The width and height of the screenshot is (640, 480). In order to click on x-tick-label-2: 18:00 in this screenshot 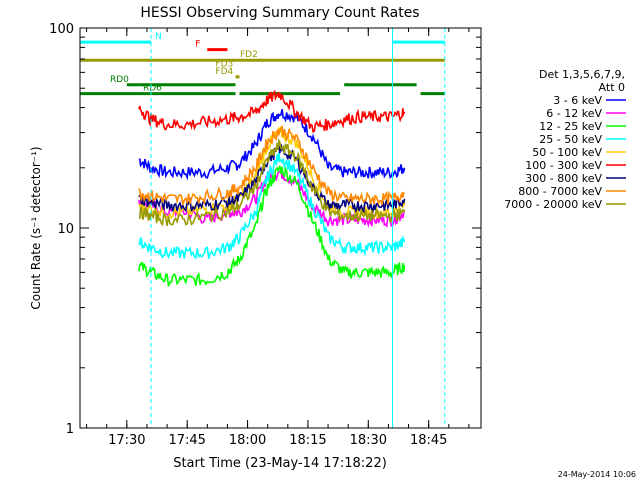, I will do `click(247, 440)`.